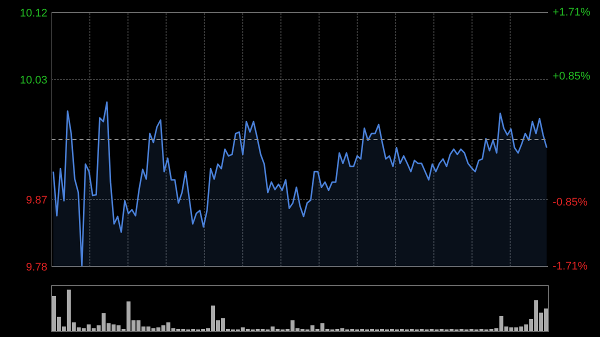 Image resolution: width=600 pixels, height=337 pixels. Describe the element at coordinates (570, 266) in the screenshot. I see `y2-tick-label: -1.71%` at that location.